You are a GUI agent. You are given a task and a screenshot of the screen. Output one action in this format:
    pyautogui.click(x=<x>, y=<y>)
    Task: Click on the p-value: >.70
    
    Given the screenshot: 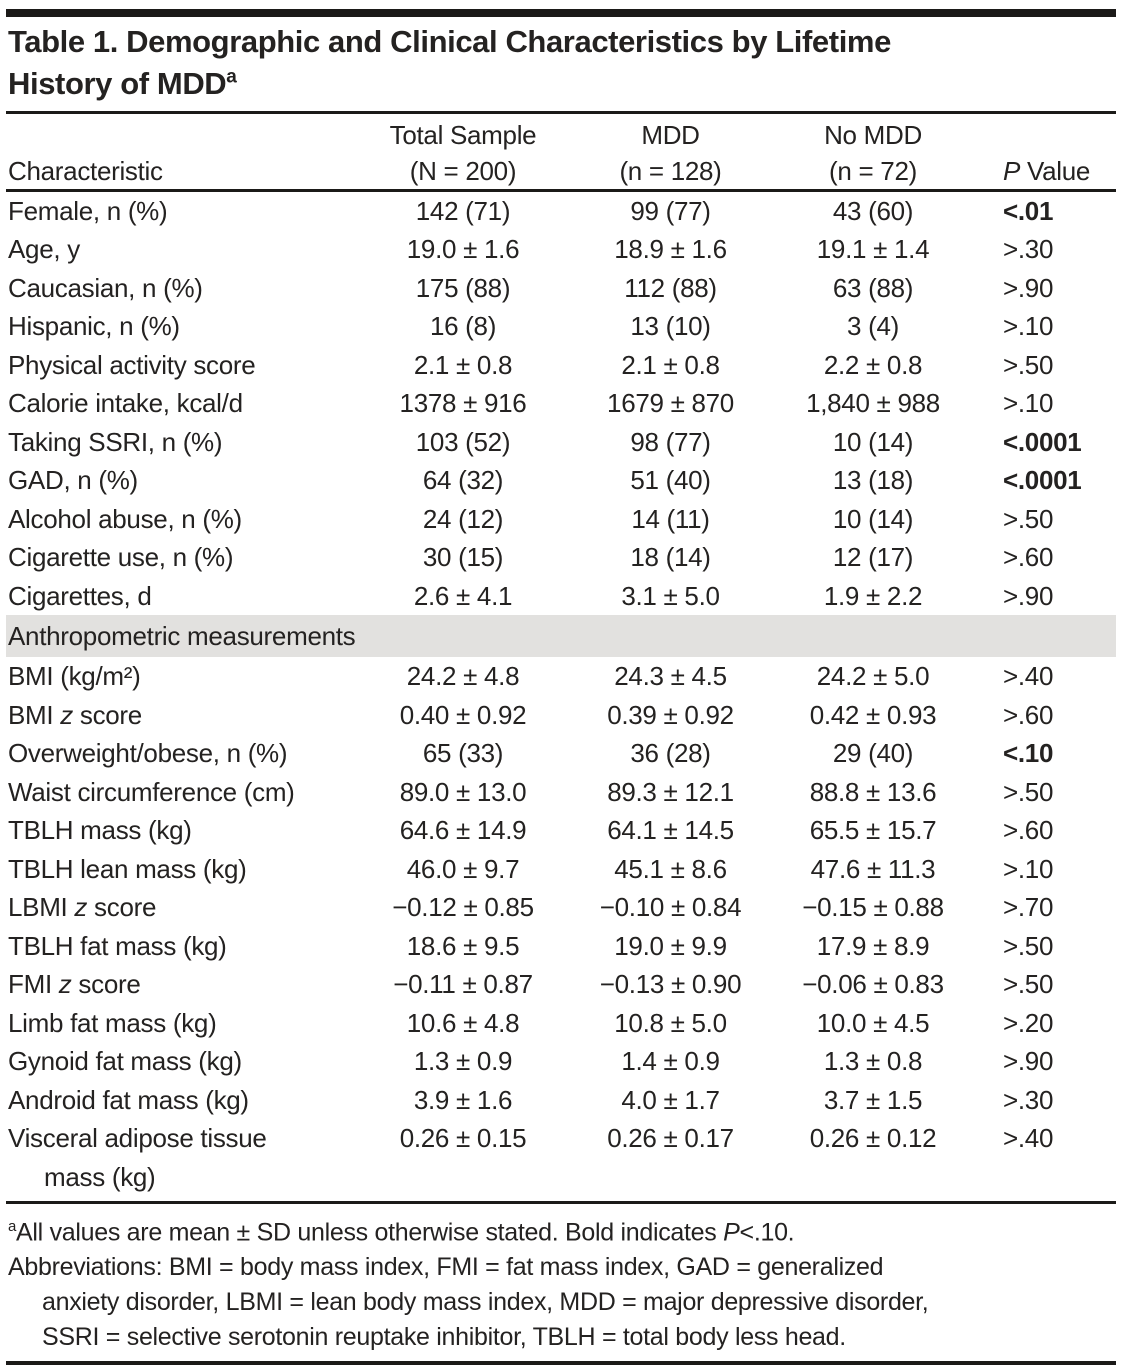 What is the action you would take?
    pyautogui.click(x=1028, y=907)
    